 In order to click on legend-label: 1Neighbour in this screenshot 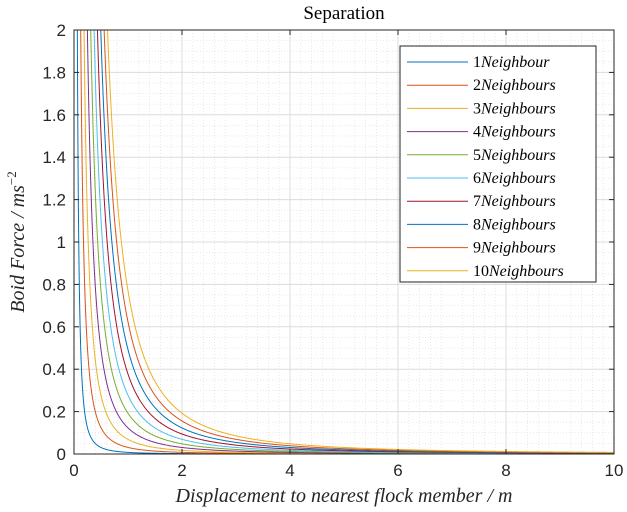, I will do `click(511, 62)`.